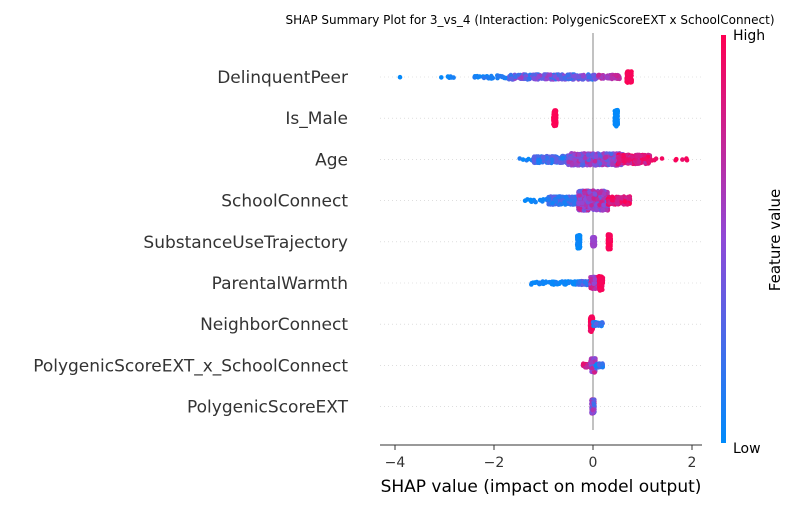 The width and height of the screenshot is (800, 509). Describe the element at coordinates (245, 243) in the screenshot. I see `feature-label: SubstanceUseTrajectory` at that location.